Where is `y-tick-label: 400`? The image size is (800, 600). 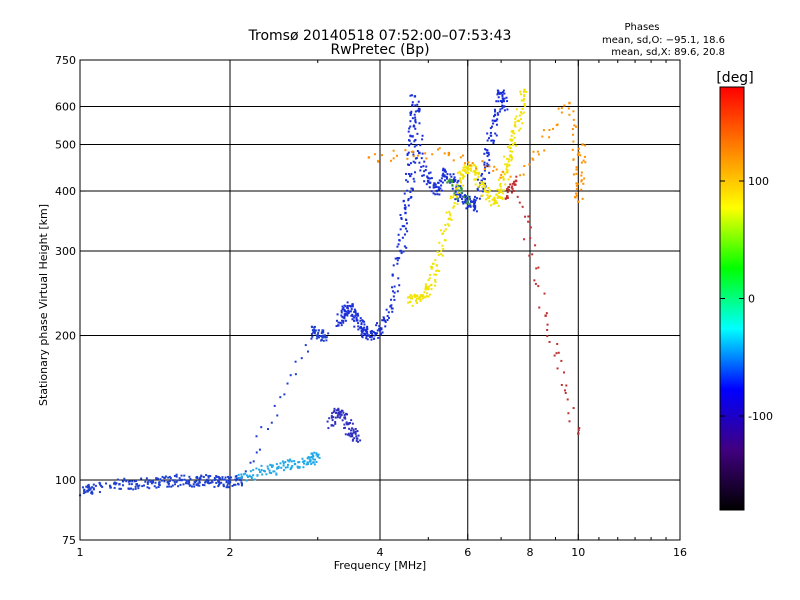
y-tick-label: 400 is located at coordinates (65, 191).